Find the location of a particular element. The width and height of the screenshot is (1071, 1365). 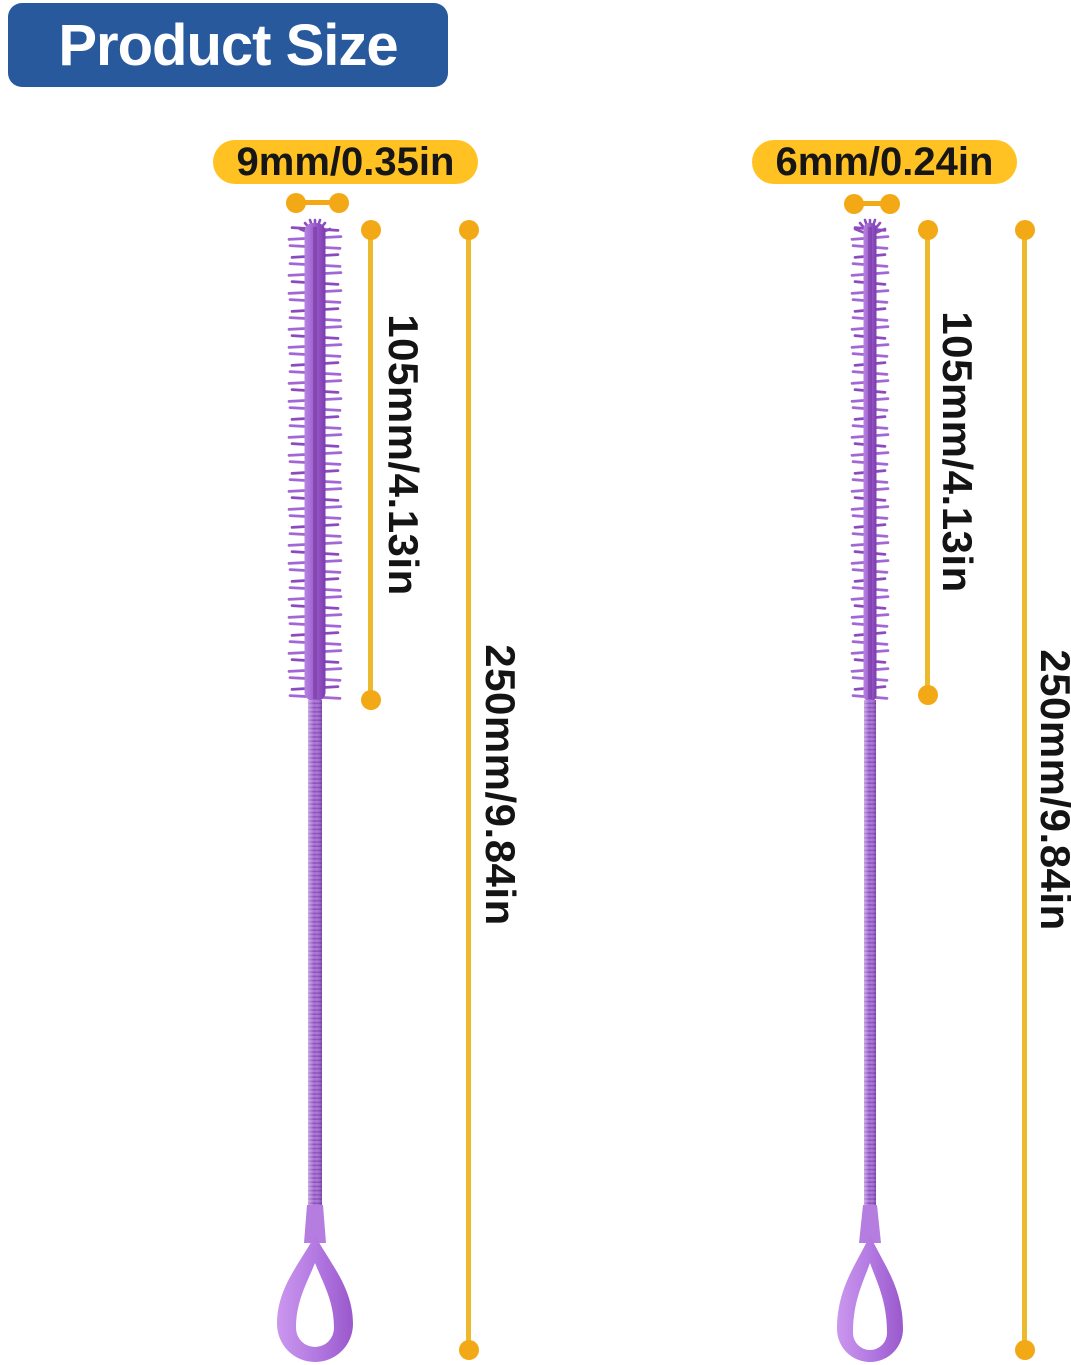

diameter-label: 6mm/0.24in is located at coordinates (884, 161).